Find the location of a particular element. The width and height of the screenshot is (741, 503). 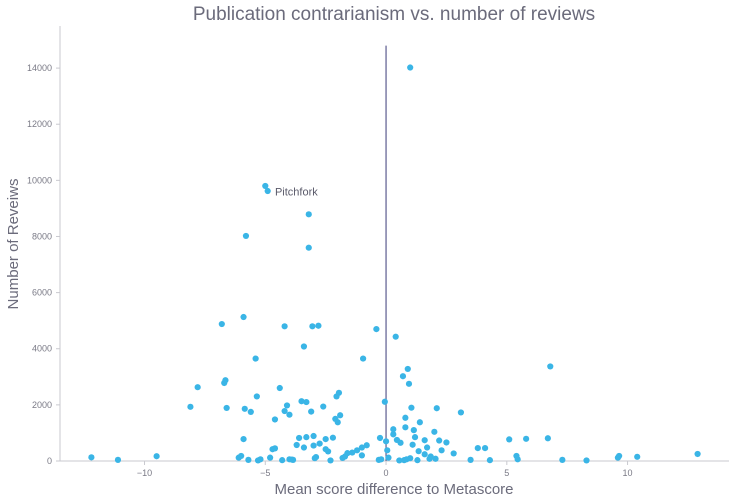

x-tick-label: 10 is located at coordinates (628, 473).